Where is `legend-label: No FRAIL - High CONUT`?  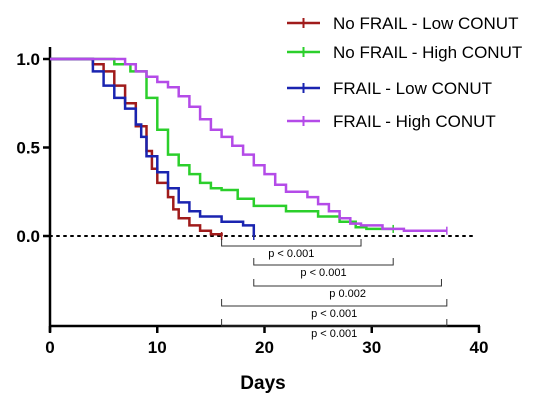 legend-label: No FRAIL - High CONUT is located at coordinates (427, 52).